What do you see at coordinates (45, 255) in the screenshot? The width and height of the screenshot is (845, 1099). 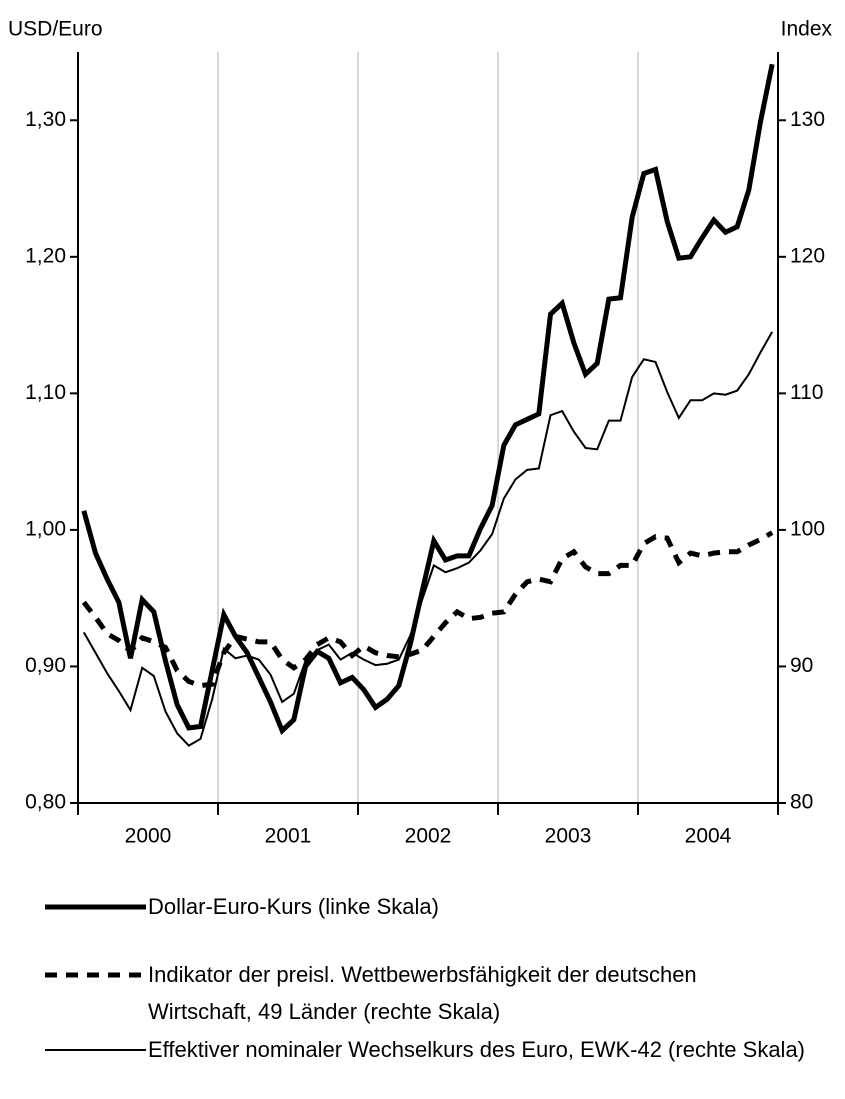 I see `y-tick-label: 1,20` at bounding box center [45, 255].